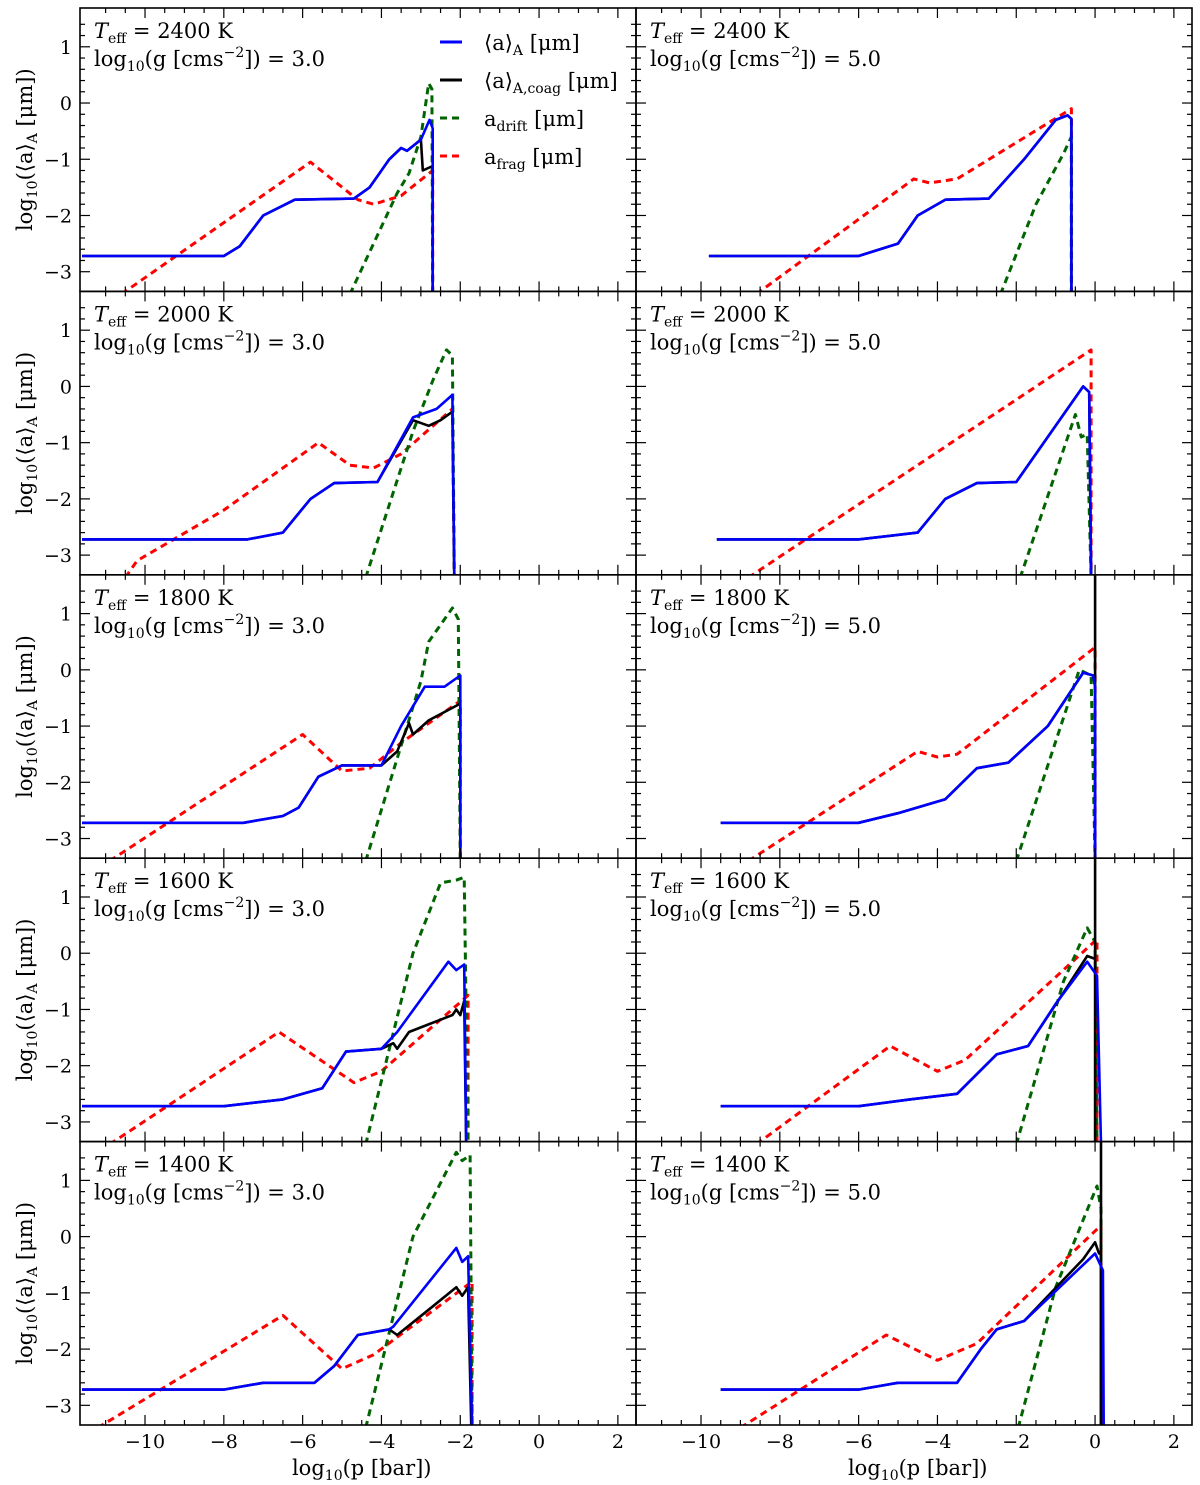 The image size is (1200, 1485). What do you see at coordinates (840, 909) in the screenshot?
I see `text-part: ]) = 5.0` at bounding box center [840, 909].